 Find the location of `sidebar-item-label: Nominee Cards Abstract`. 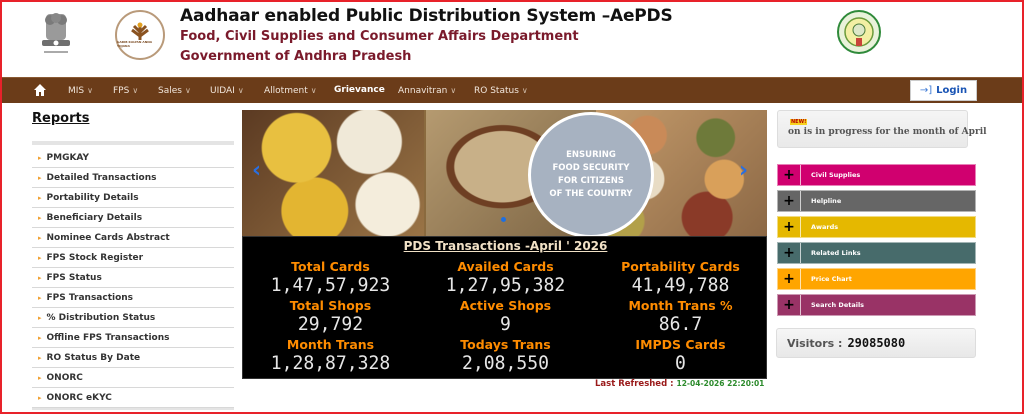

sidebar-item-label: Nominee Cards Abstract is located at coordinates (108, 237).